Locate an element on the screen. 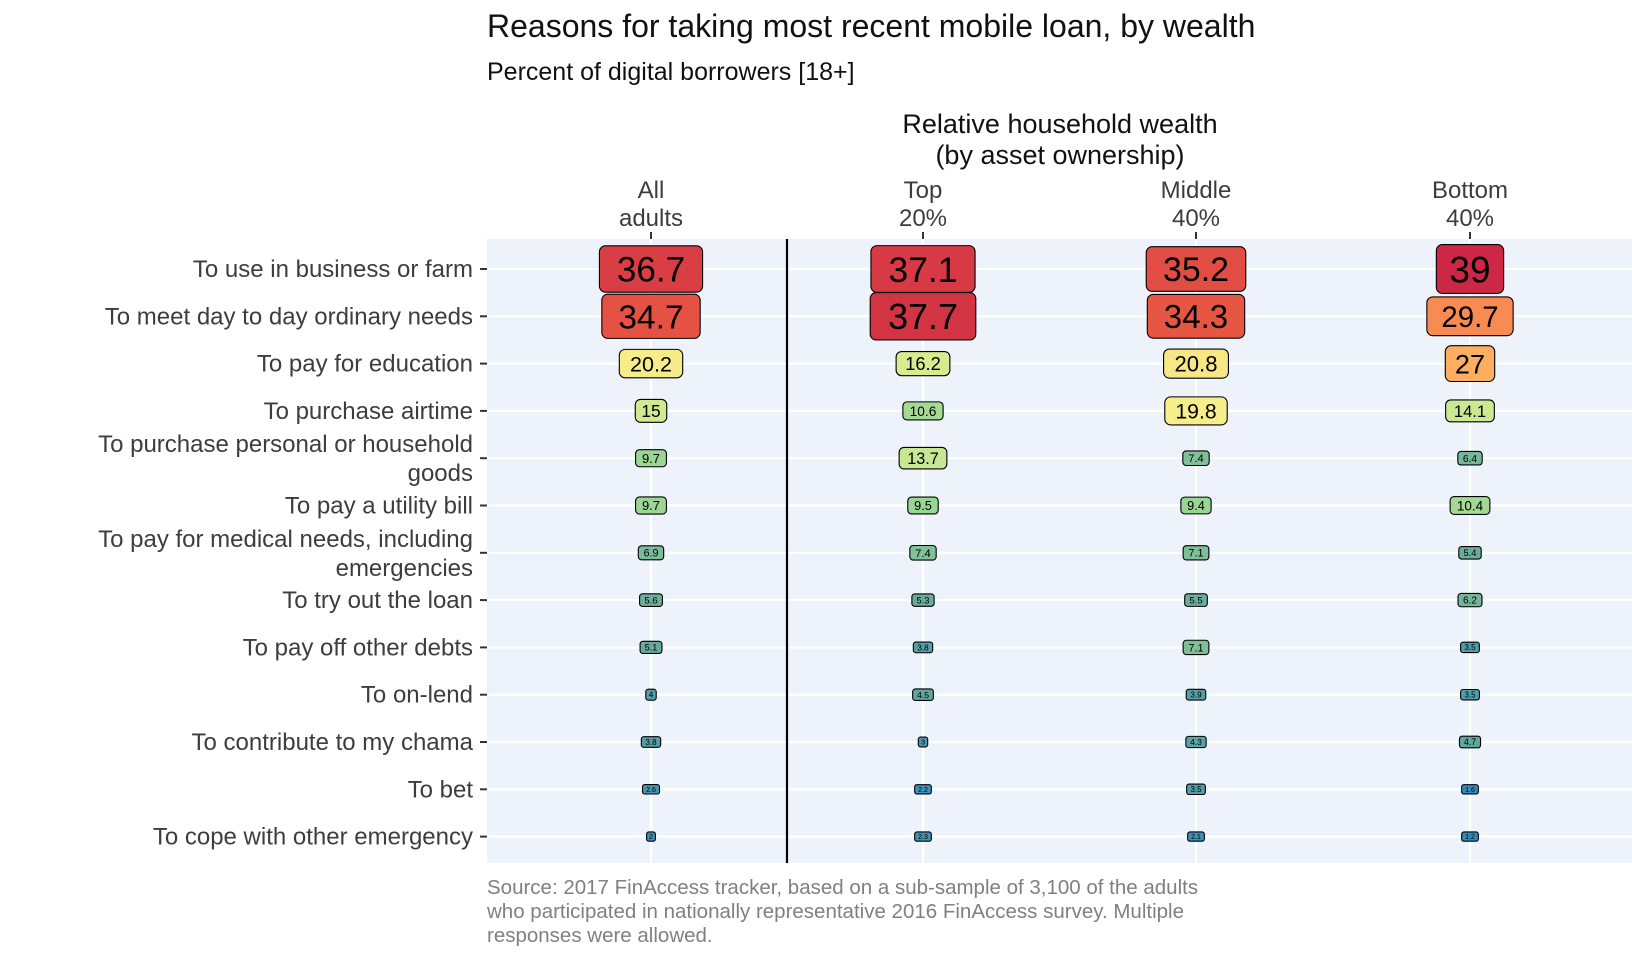 This screenshot has width=1632, height=960. heat-cell-value: 9.5 is located at coordinates (923, 505).